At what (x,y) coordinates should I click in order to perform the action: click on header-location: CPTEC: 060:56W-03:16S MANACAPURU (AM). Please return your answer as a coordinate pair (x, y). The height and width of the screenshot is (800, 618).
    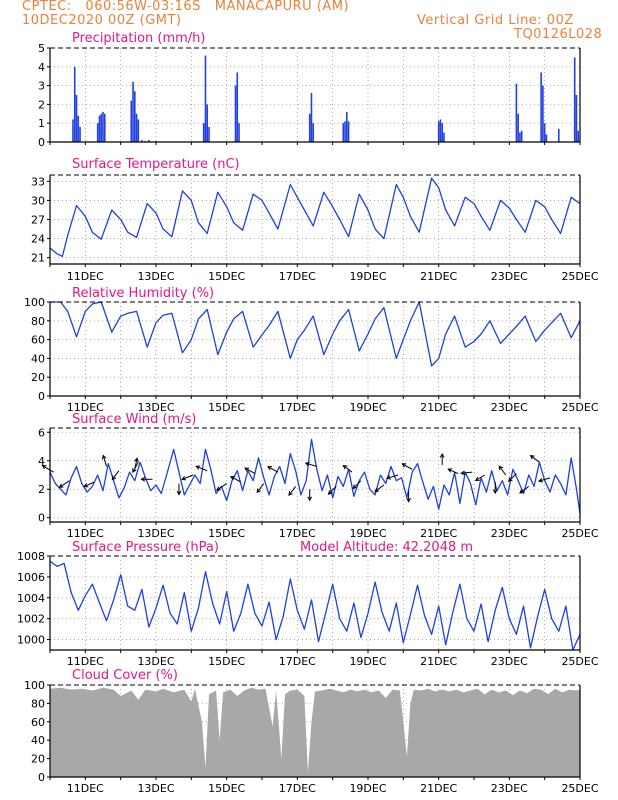
    Looking at the image, I should click on (186, 7).